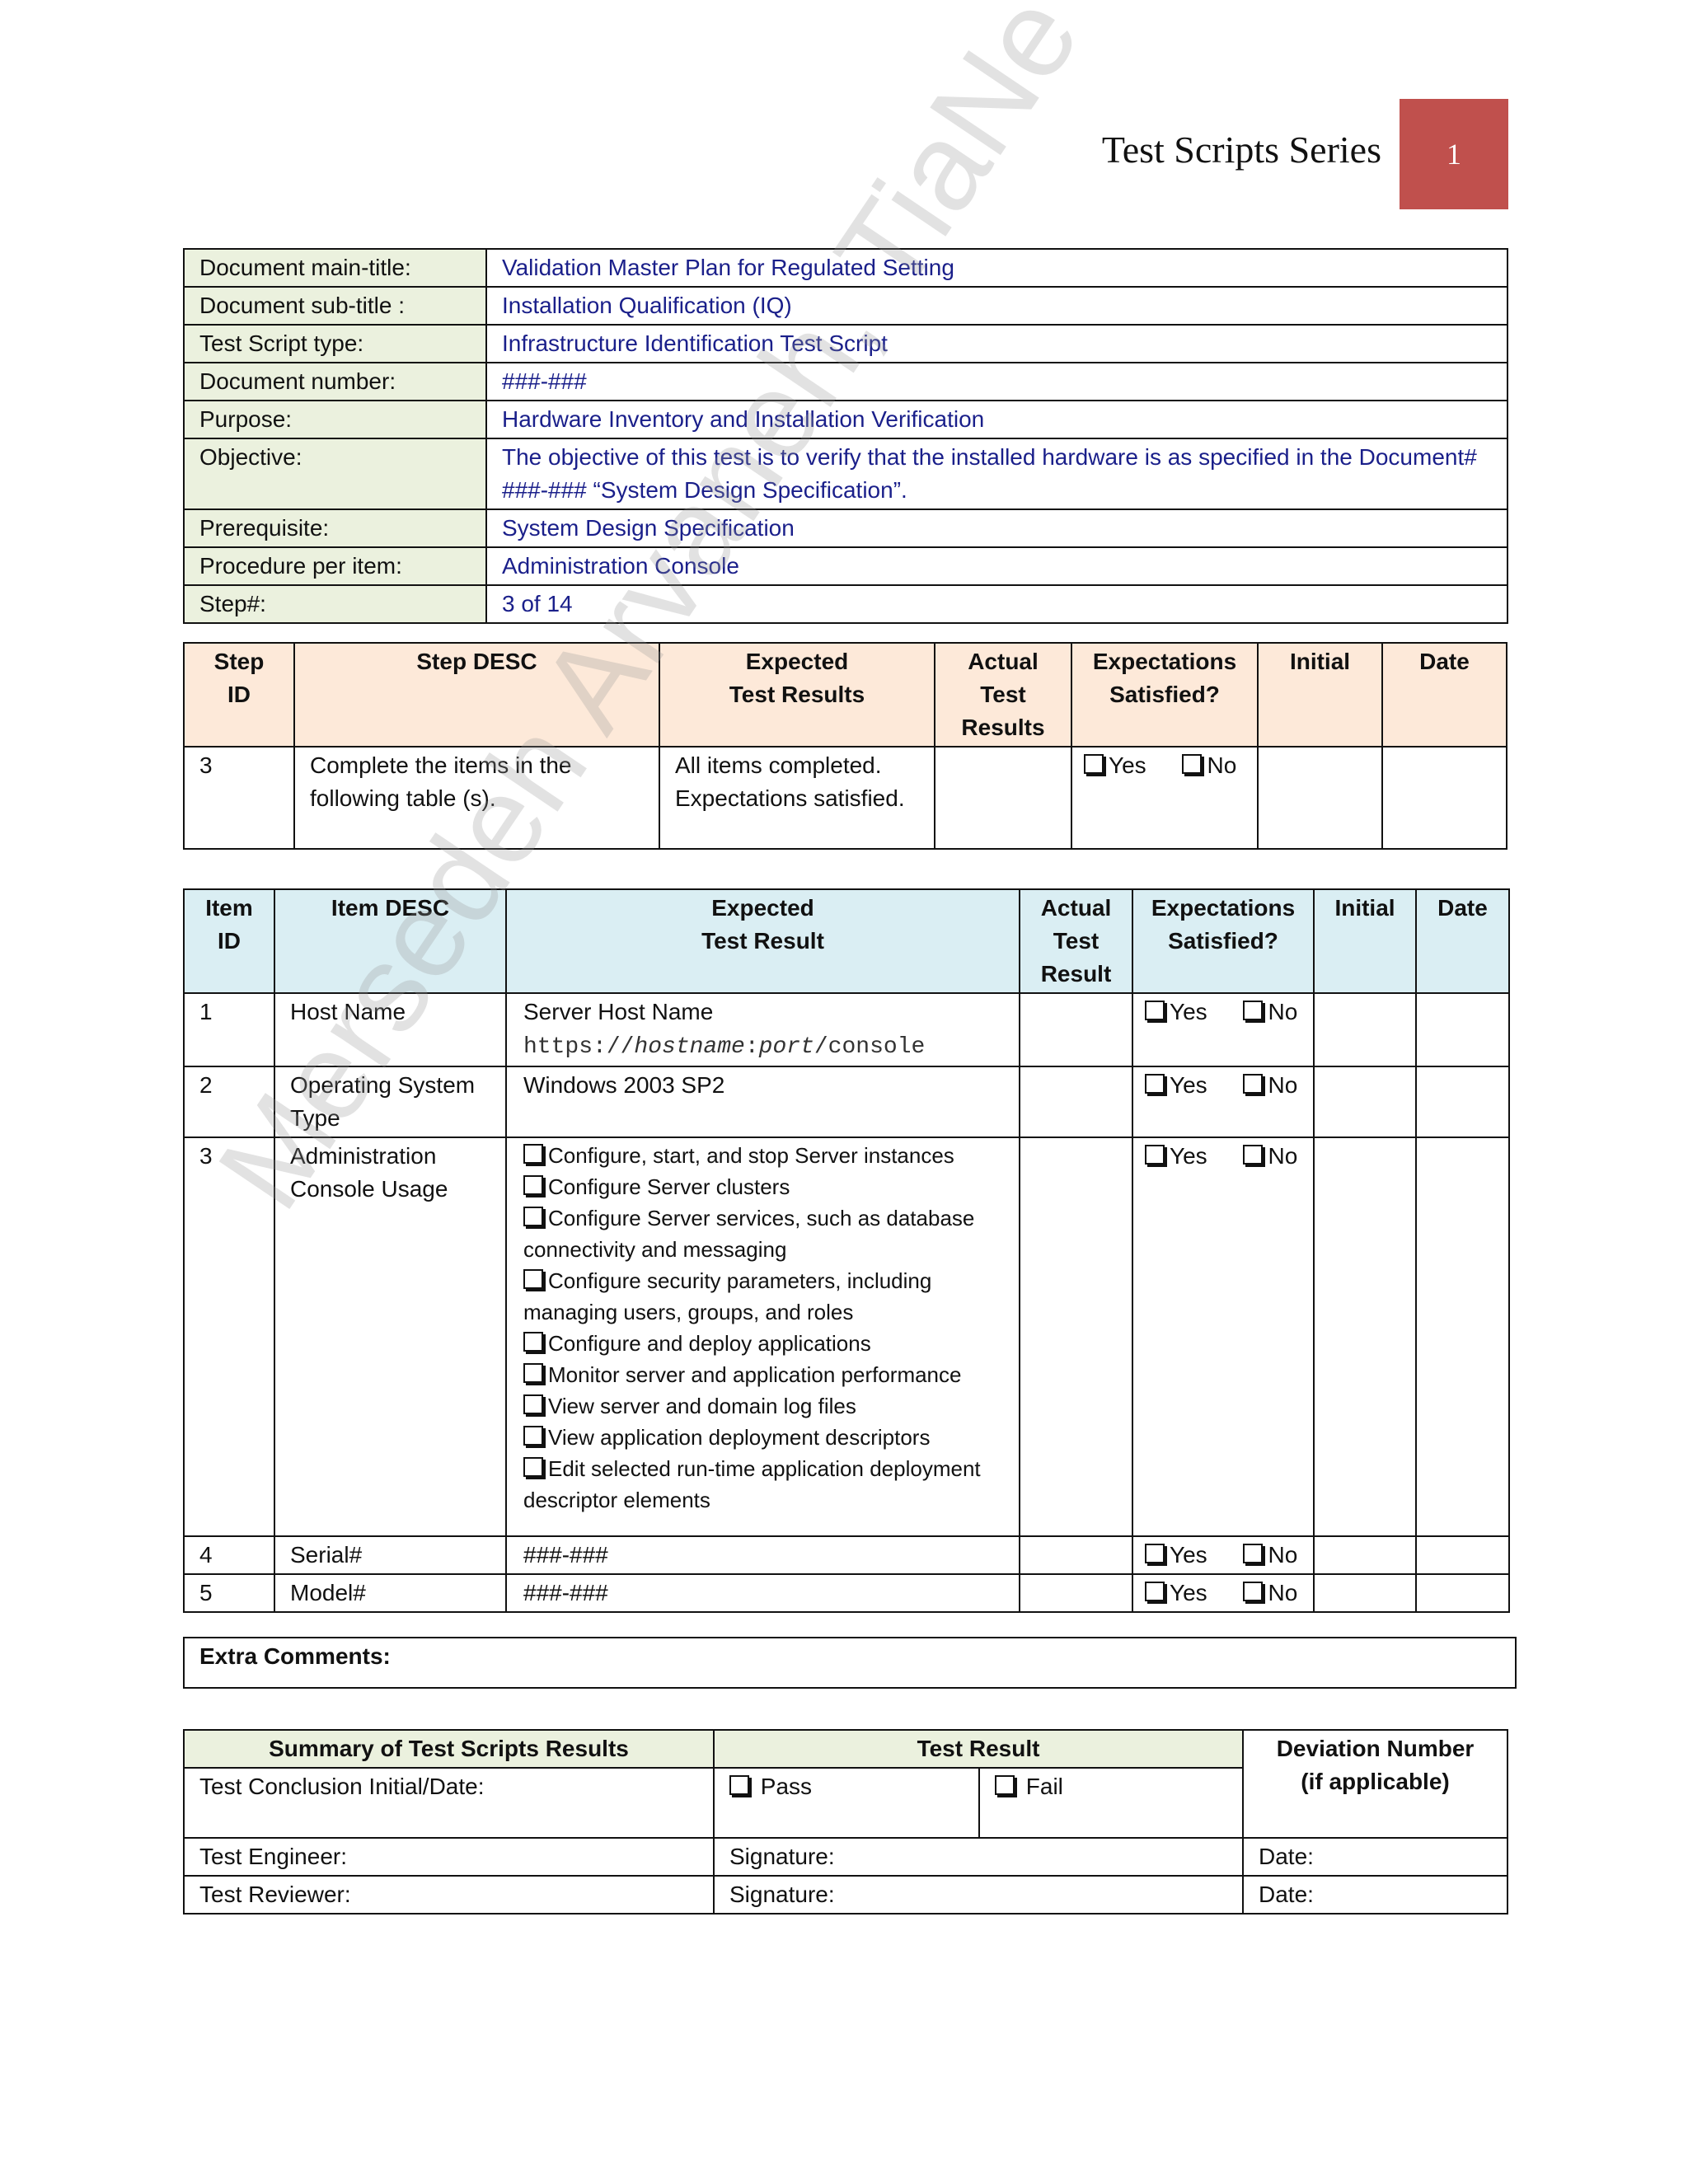 This screenshot has height=2184, width=1688. I want to click on reviewer-label: Test Reviewer:, so click(449, 1895).